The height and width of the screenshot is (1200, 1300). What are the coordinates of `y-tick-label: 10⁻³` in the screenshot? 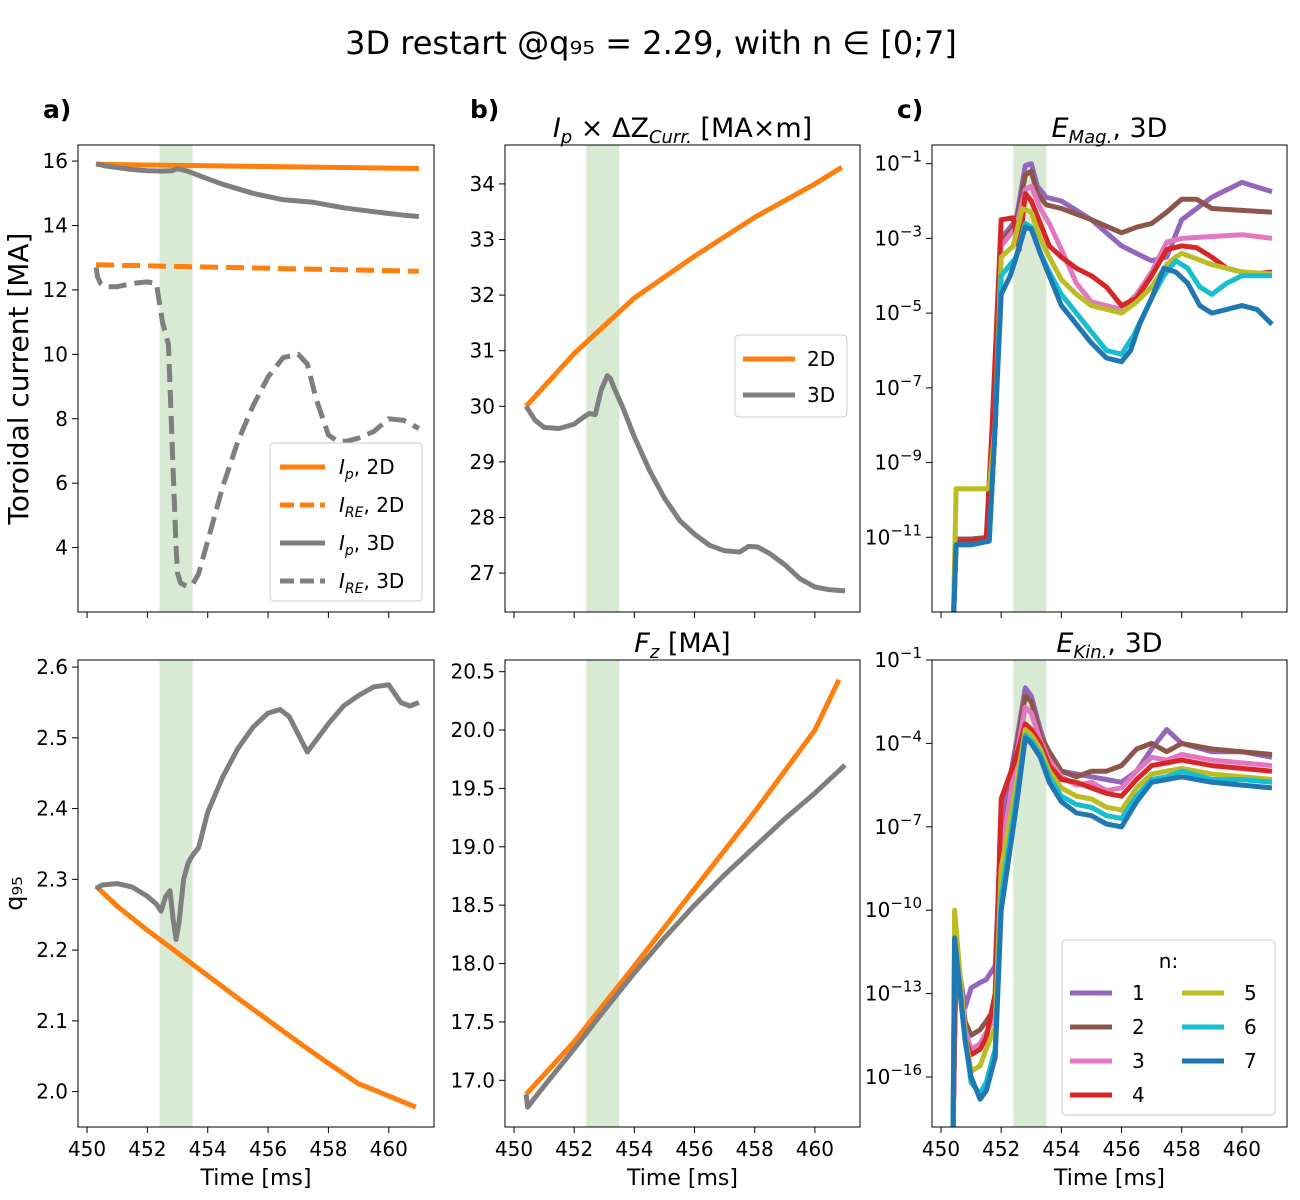 It's located at (898, 236).